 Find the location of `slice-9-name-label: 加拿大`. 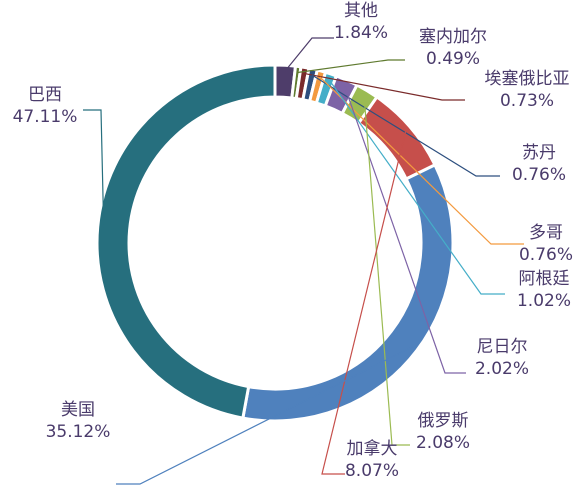

slice-9-name-label: 加拿大 is located at coordinates (372, 448).